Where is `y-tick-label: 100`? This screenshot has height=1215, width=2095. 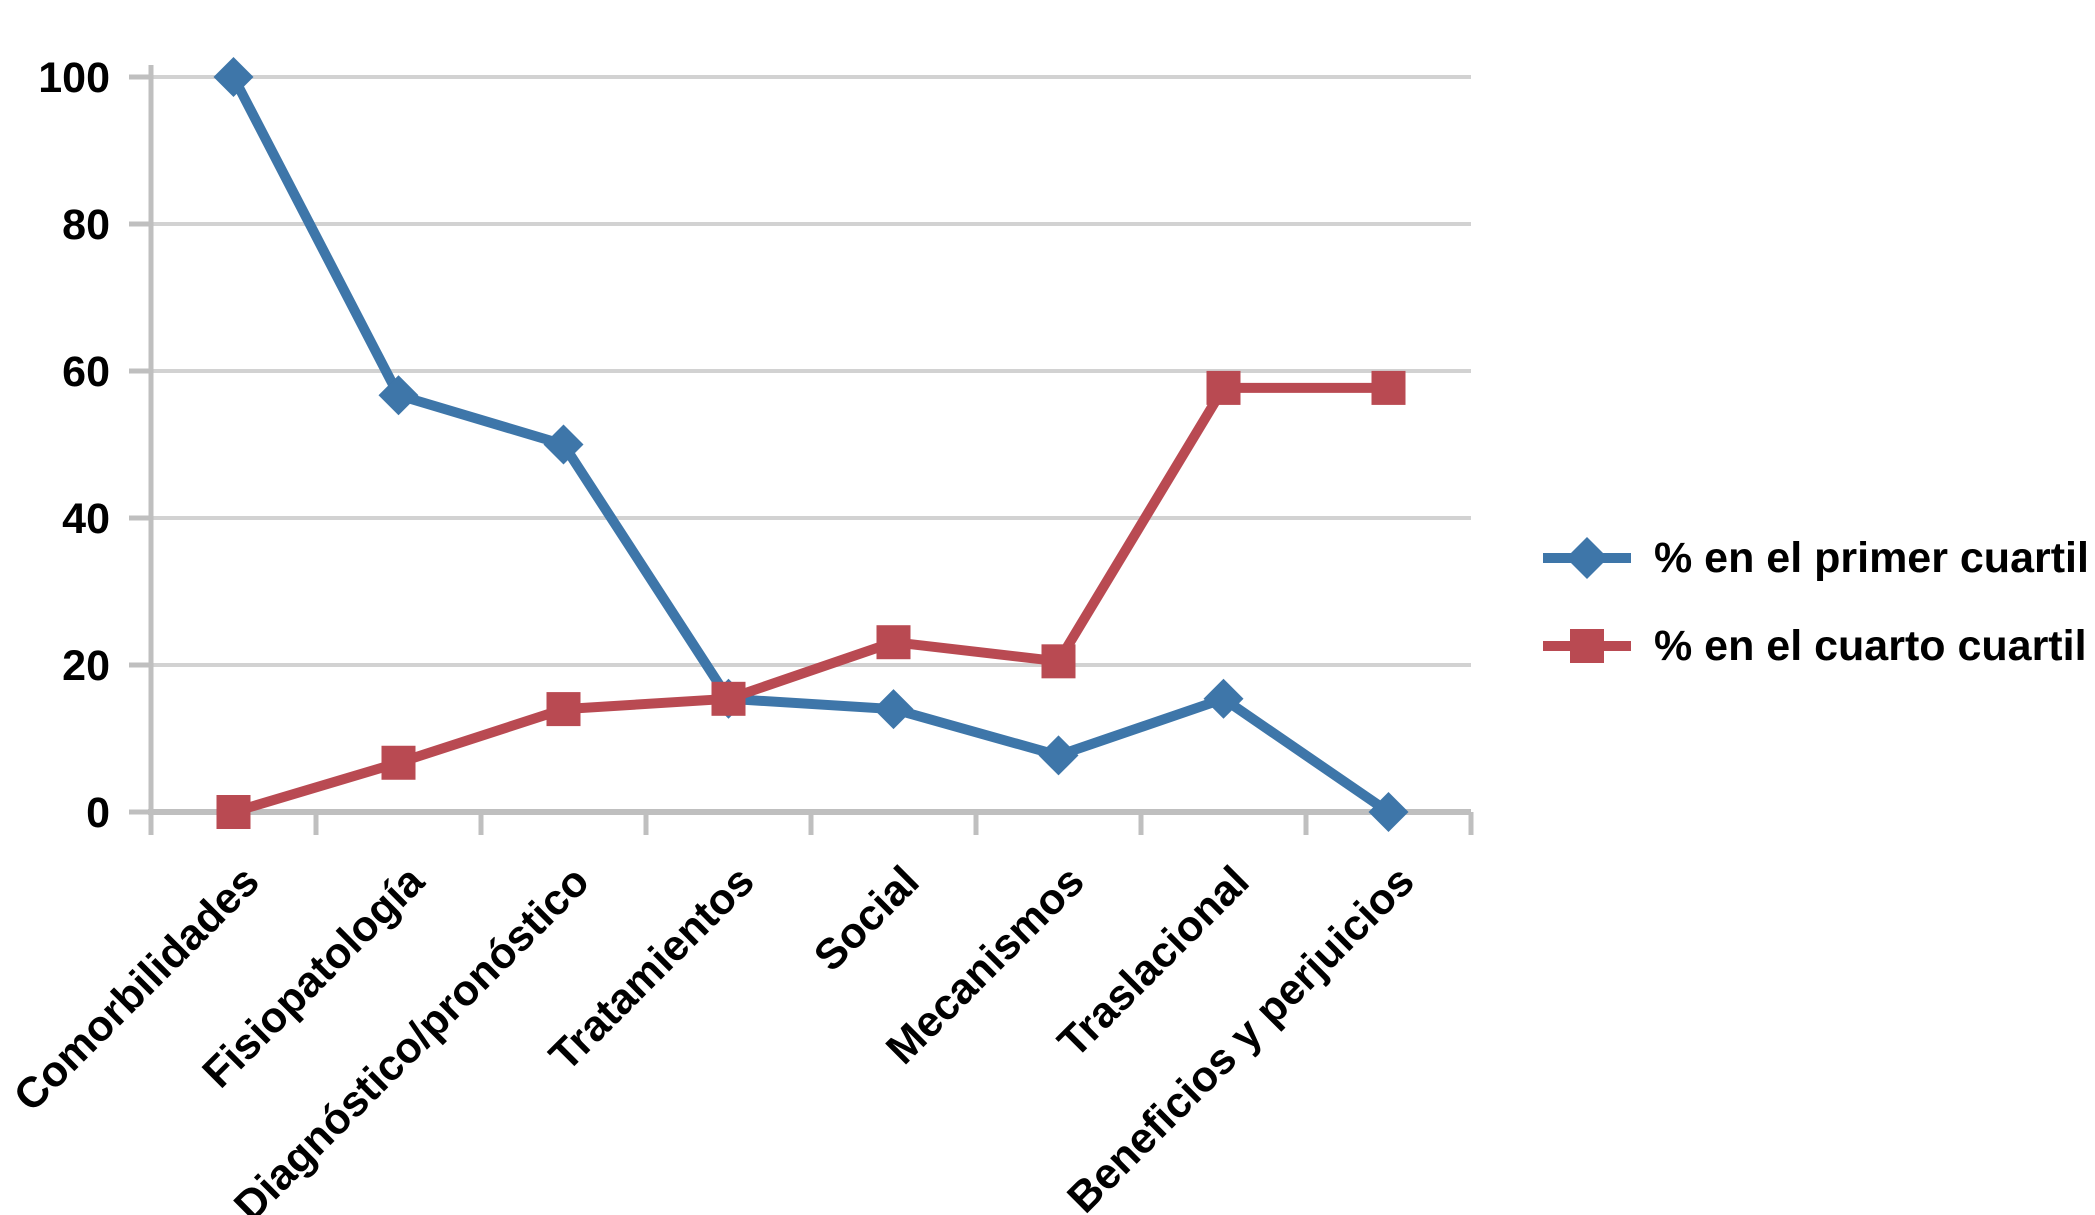 y-tick-label: 100 is located at coordinates (74, 78).